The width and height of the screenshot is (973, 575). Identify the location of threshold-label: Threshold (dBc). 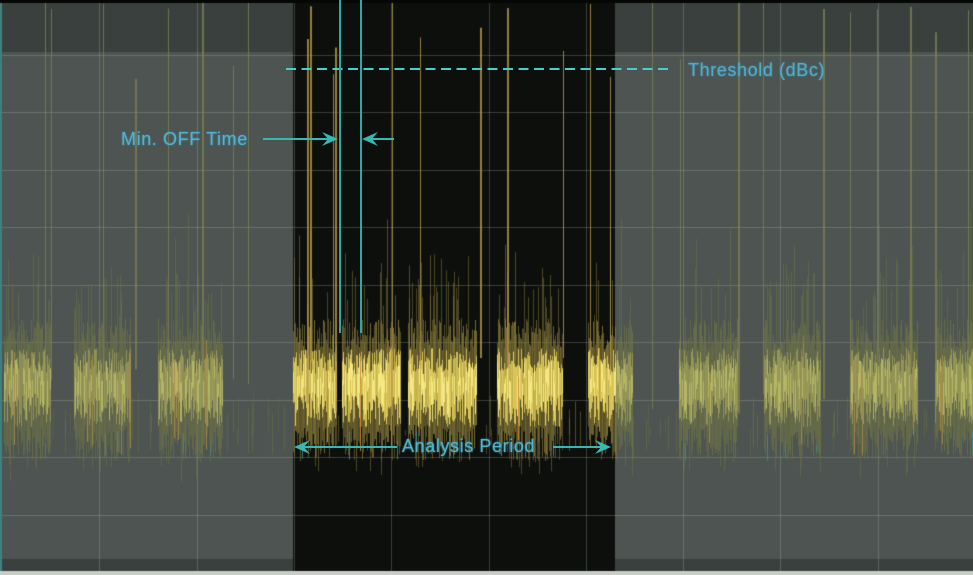
(757, 70).